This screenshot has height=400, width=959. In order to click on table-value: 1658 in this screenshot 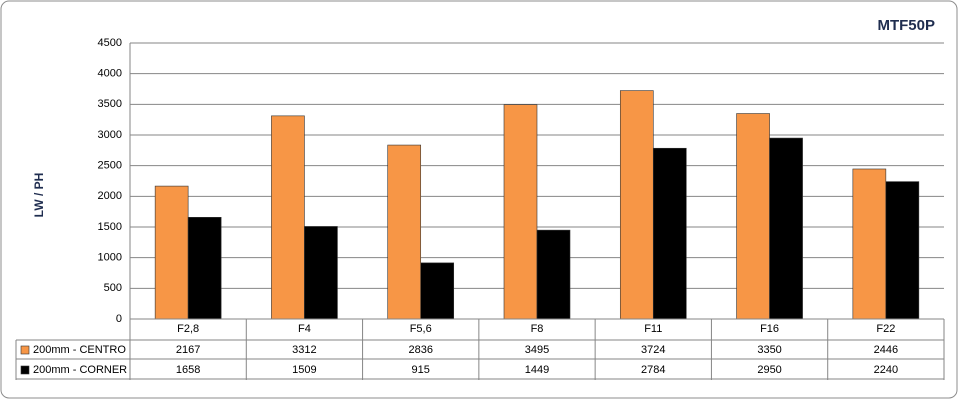, I will do `click(188, 370)`.